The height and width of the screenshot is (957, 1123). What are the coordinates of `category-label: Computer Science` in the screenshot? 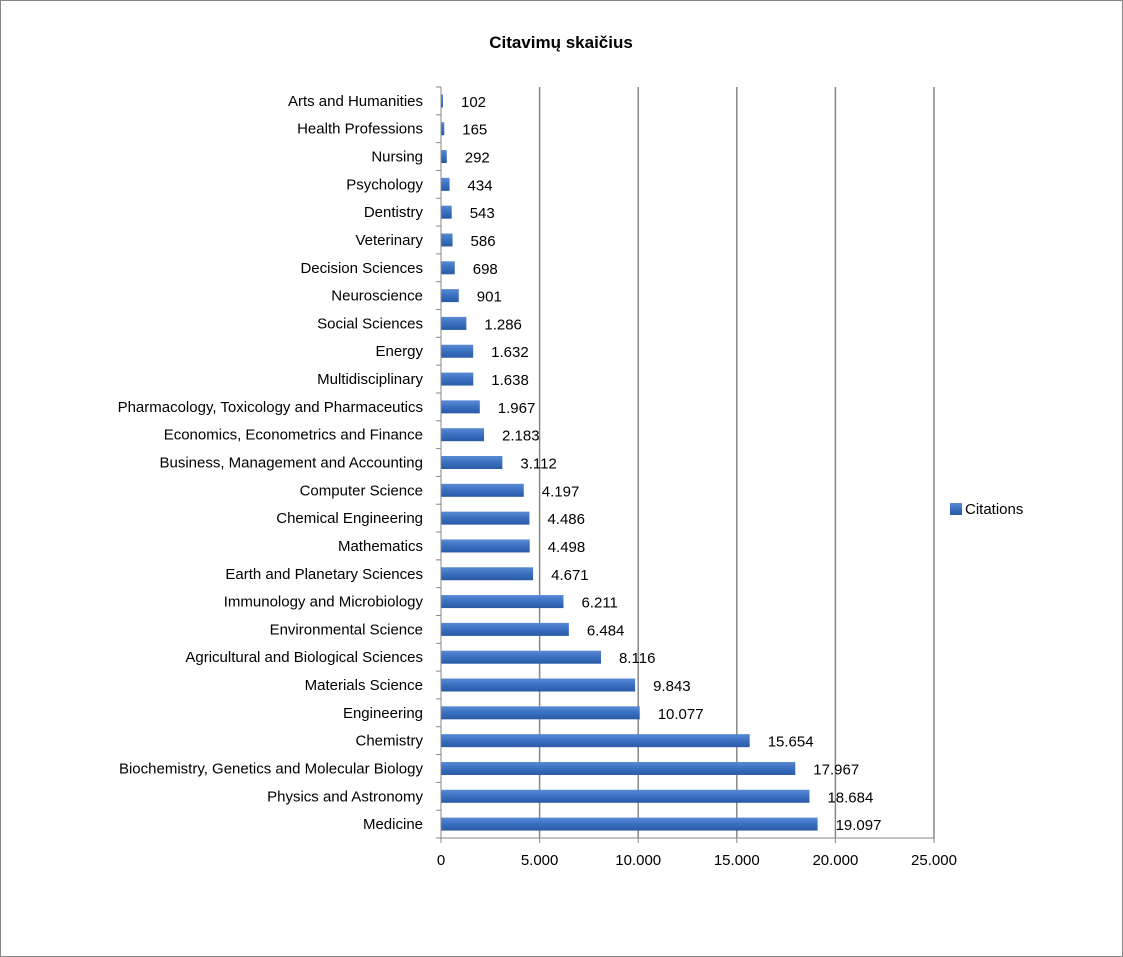 It's located at (361, 490).